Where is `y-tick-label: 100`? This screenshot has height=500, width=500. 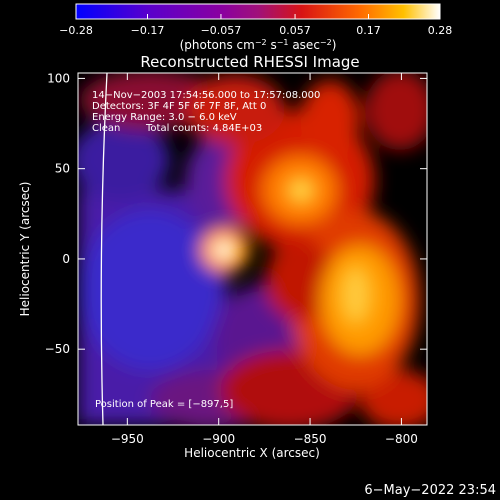
y-tick-label: 100 is located at coordinates (58, 78).